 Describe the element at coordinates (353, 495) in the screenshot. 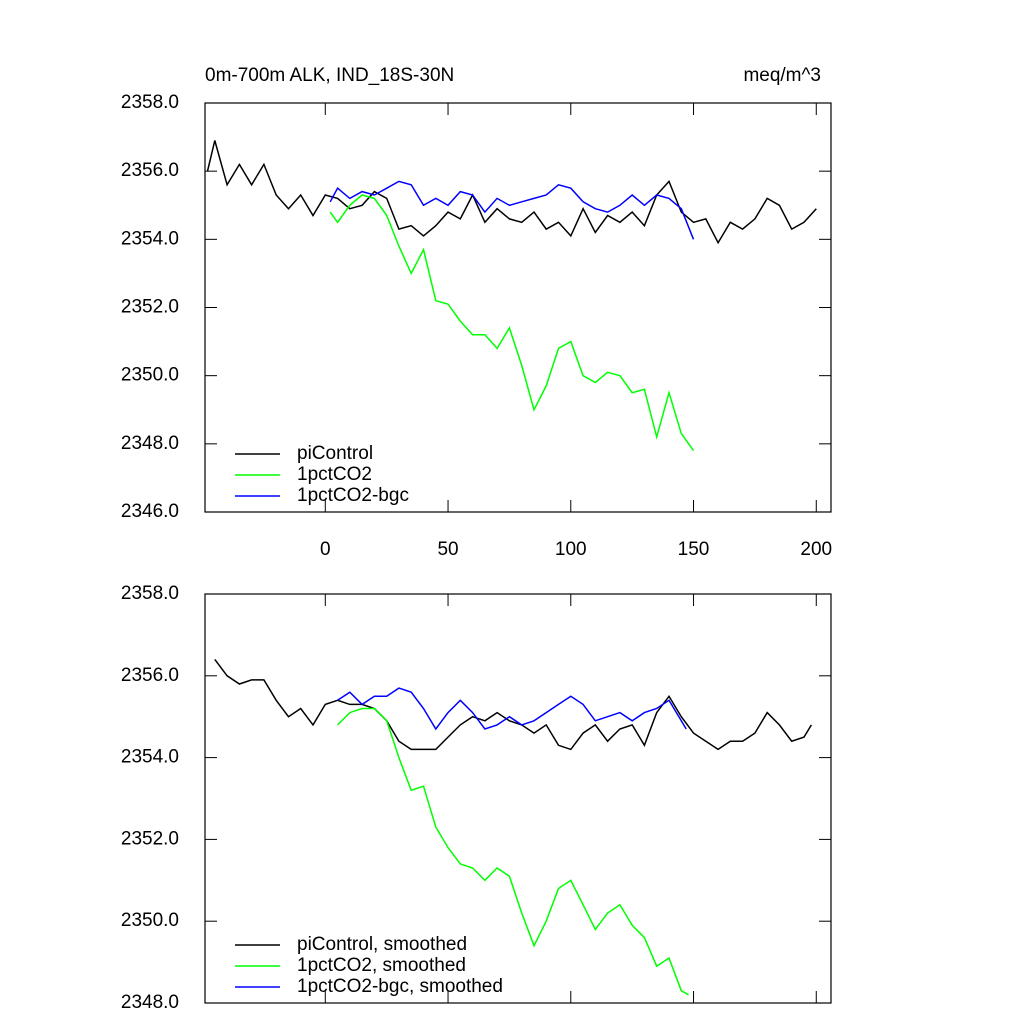

I see `legend-label: 1pctCO2-bgc` at that location.